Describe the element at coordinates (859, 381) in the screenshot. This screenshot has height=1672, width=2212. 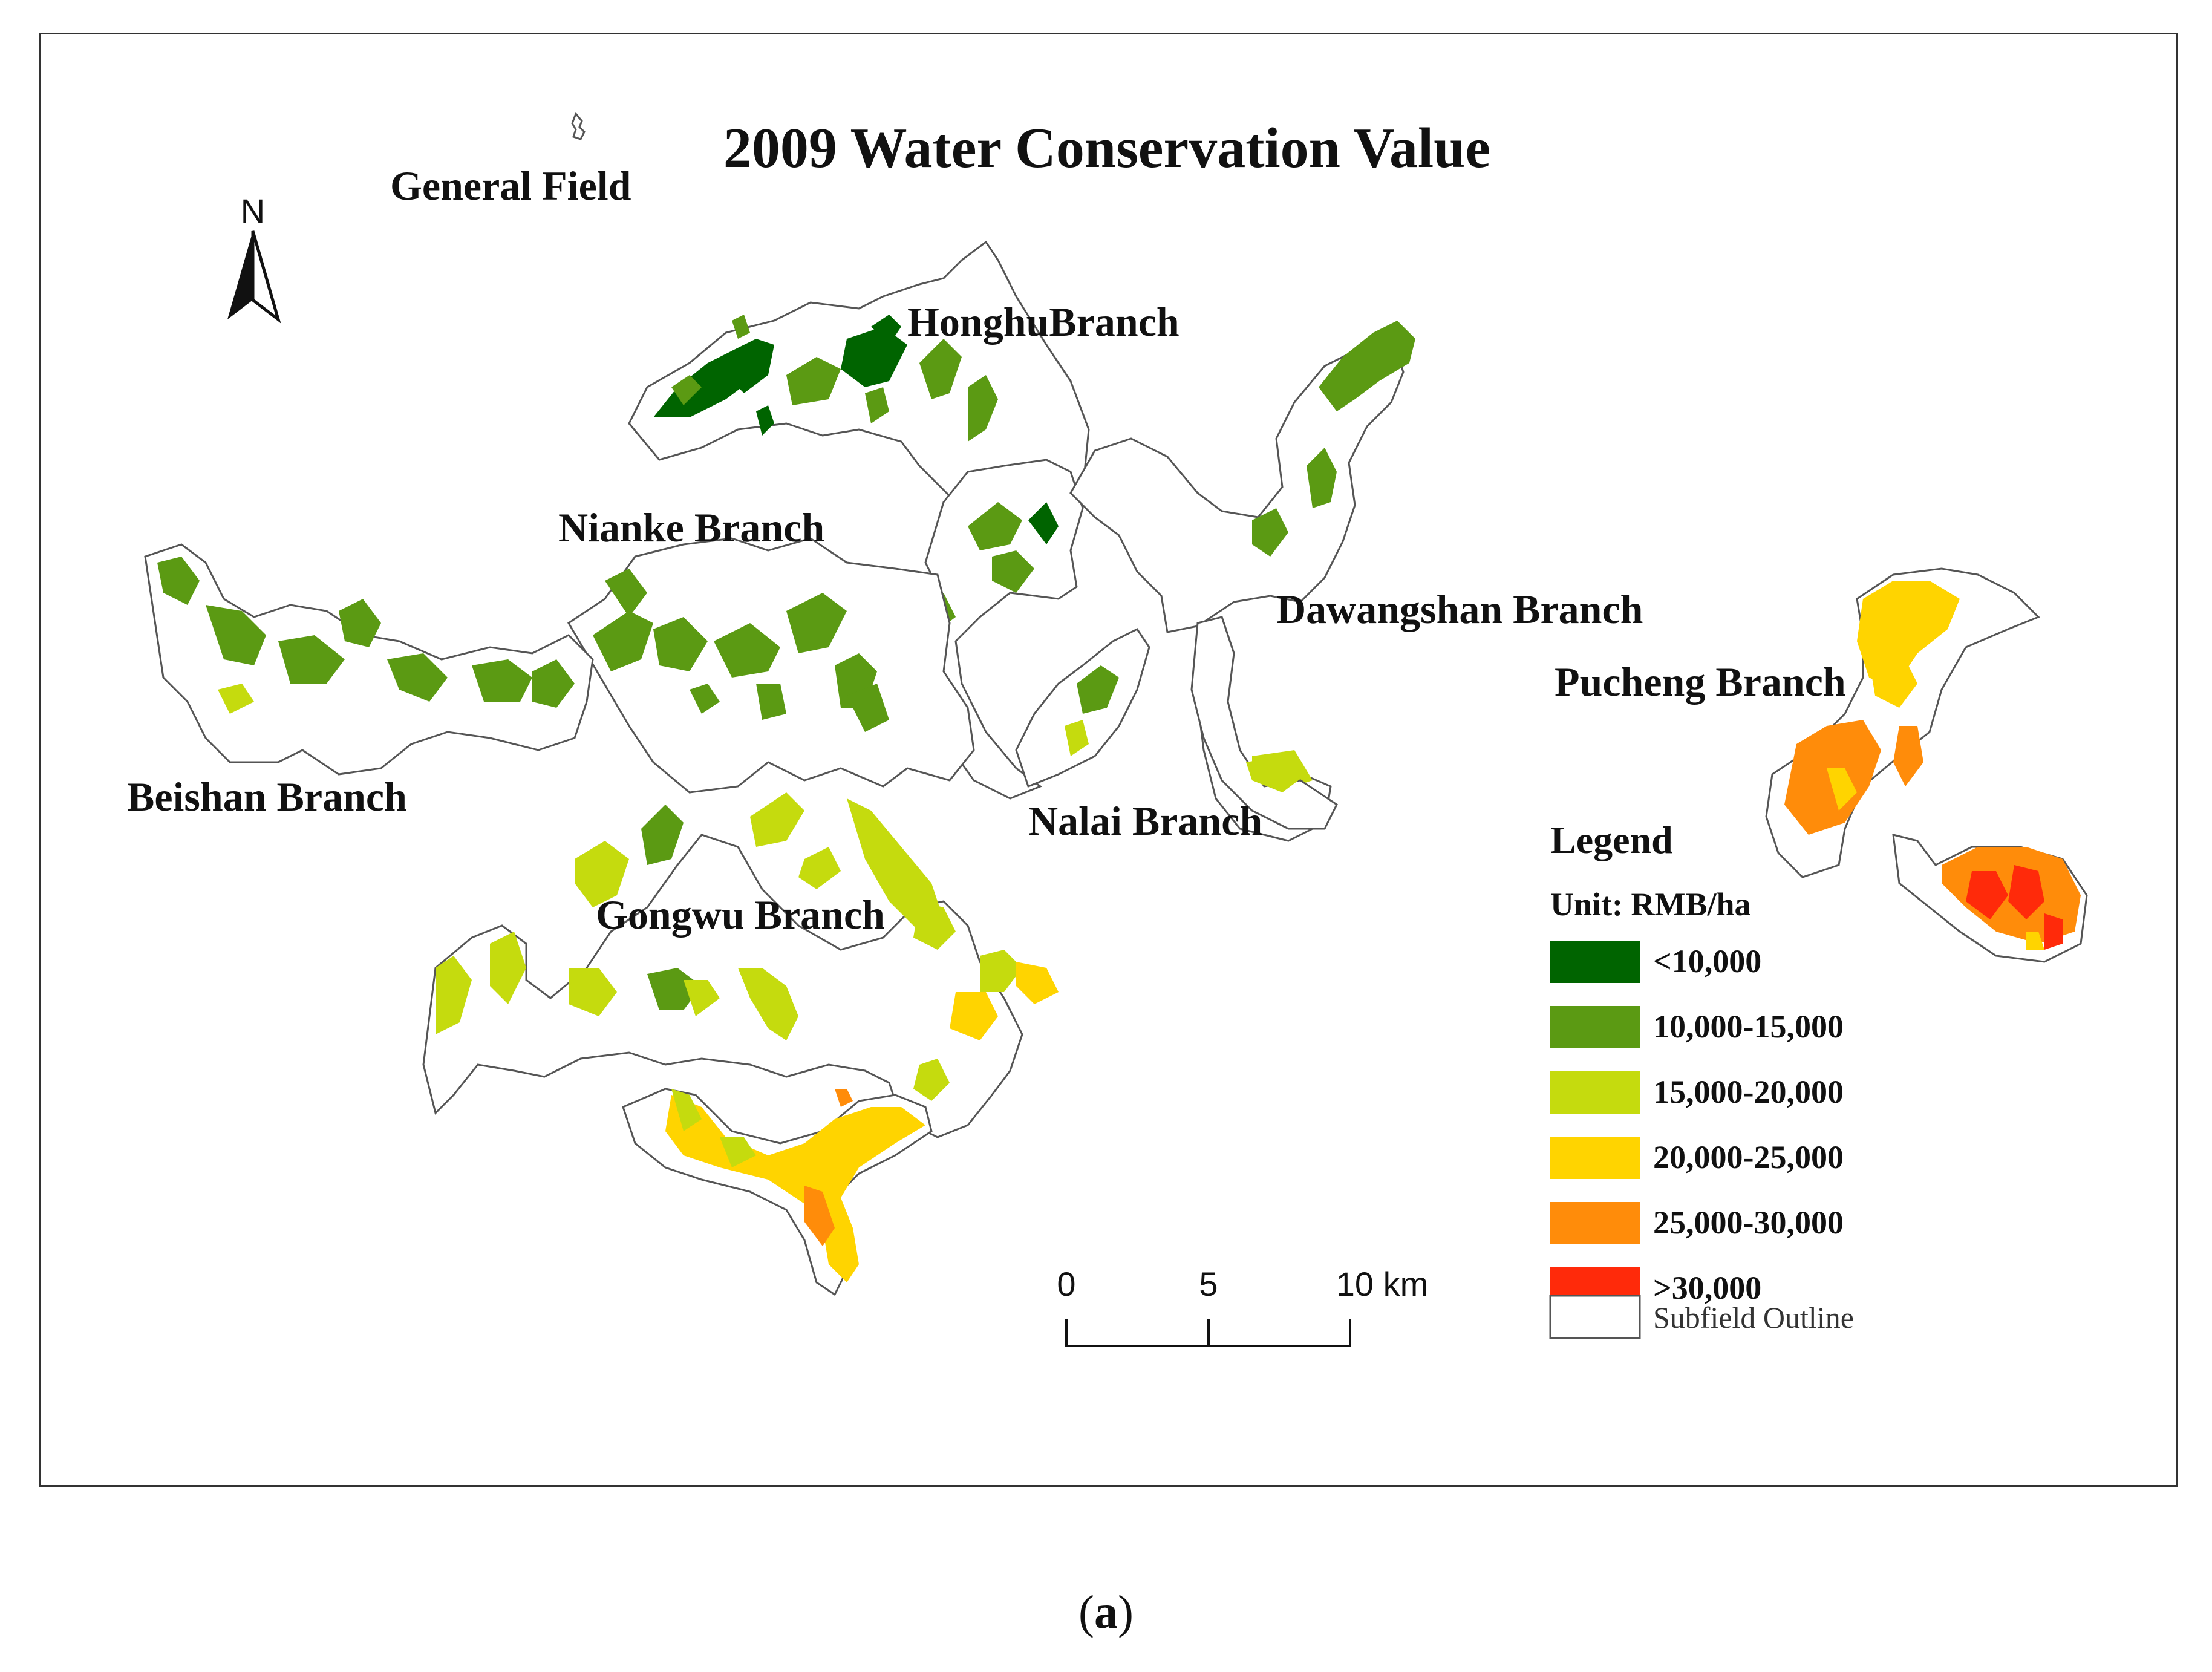
I see `honghu-branch-area` at that location.